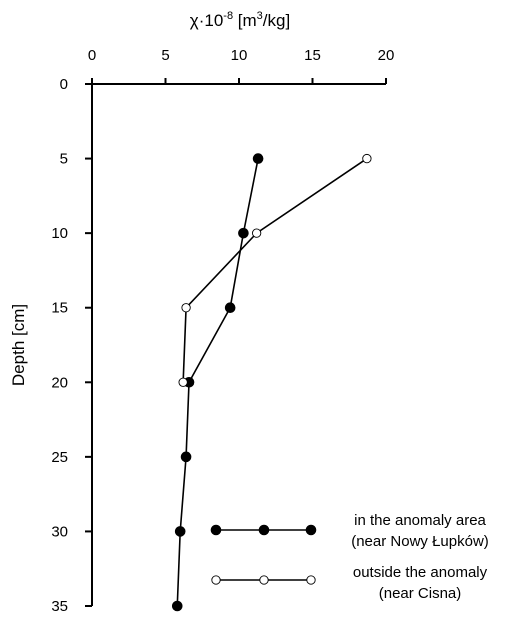 The image size is (512, 617). Describe the element at coordinates (349, 583) in the screenshot. I see `legend-entry-2: outside the anomaly (near Cisna)` at that location.